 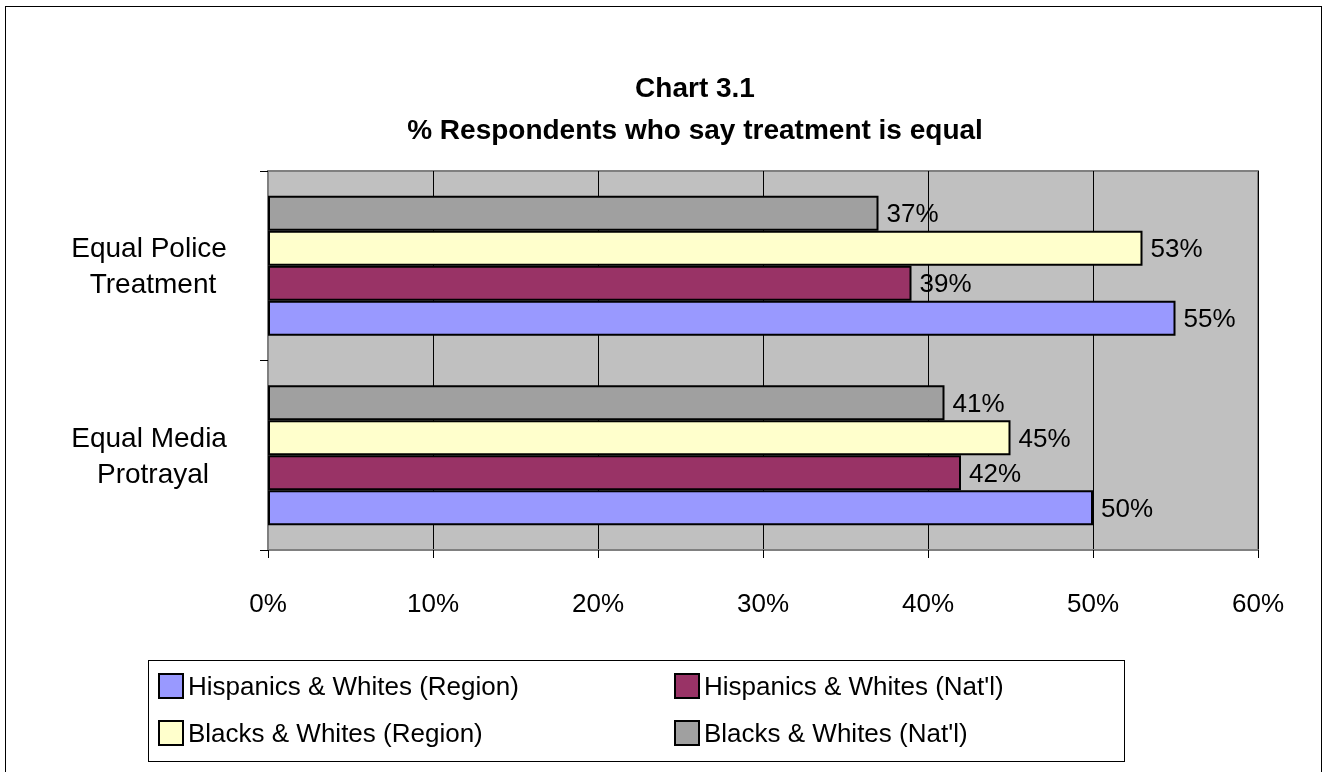 What do you see at coordinates (763, 603) in the screenshot?
I see `x-tick-label: 30%` at bounding box center [763, 603].